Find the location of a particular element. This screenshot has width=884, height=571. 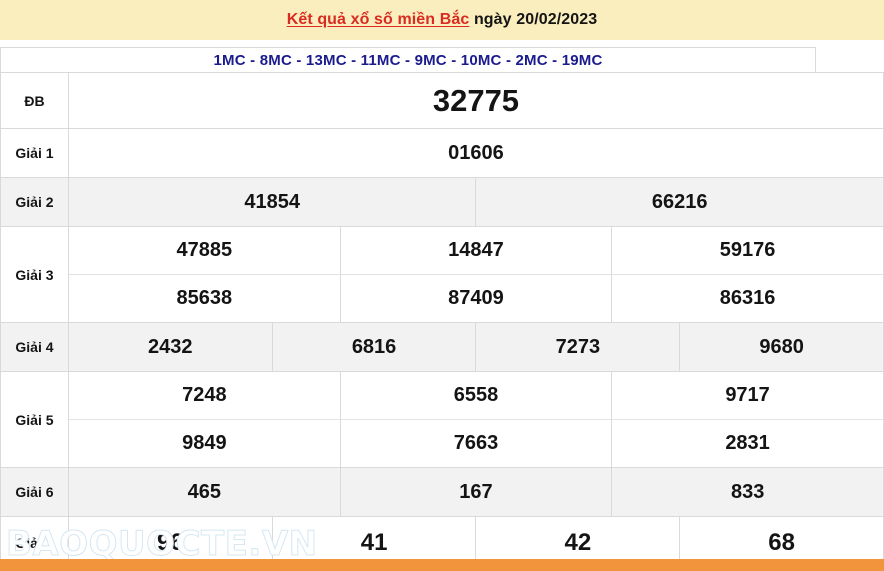

prize-value-g6-2: 167 is located at coordinates (476, 492).